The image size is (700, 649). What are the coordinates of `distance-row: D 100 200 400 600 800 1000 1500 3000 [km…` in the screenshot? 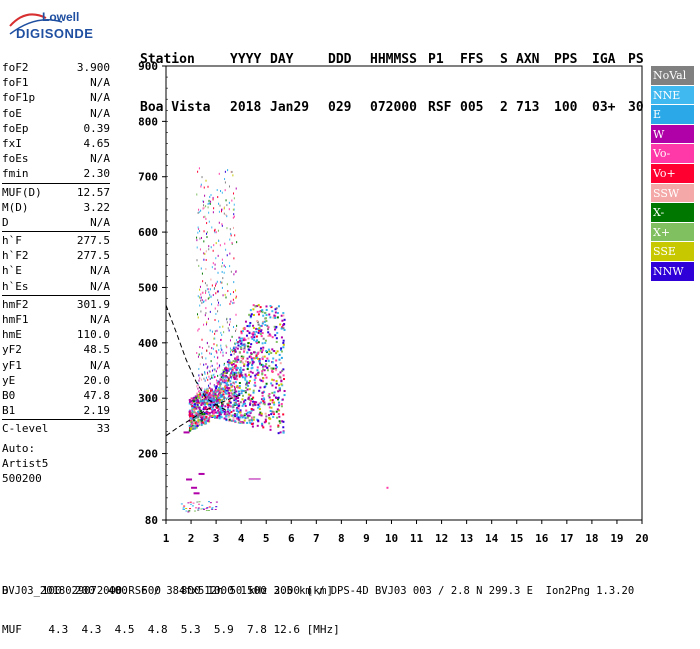 It's located at (168, 590).